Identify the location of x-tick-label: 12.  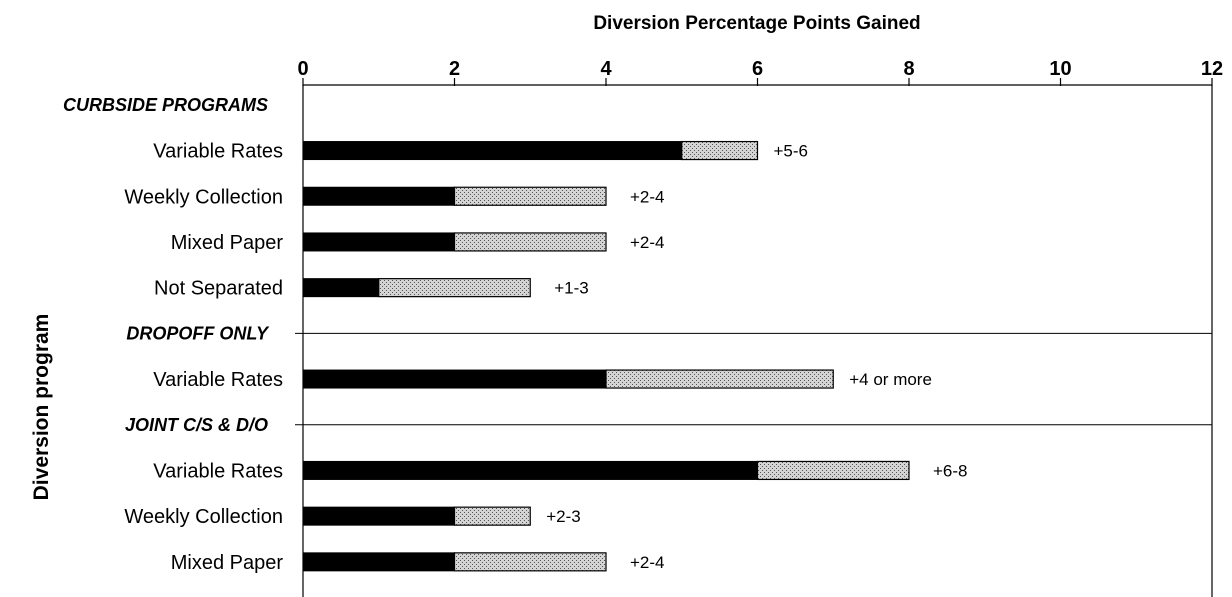
(1212, 69).